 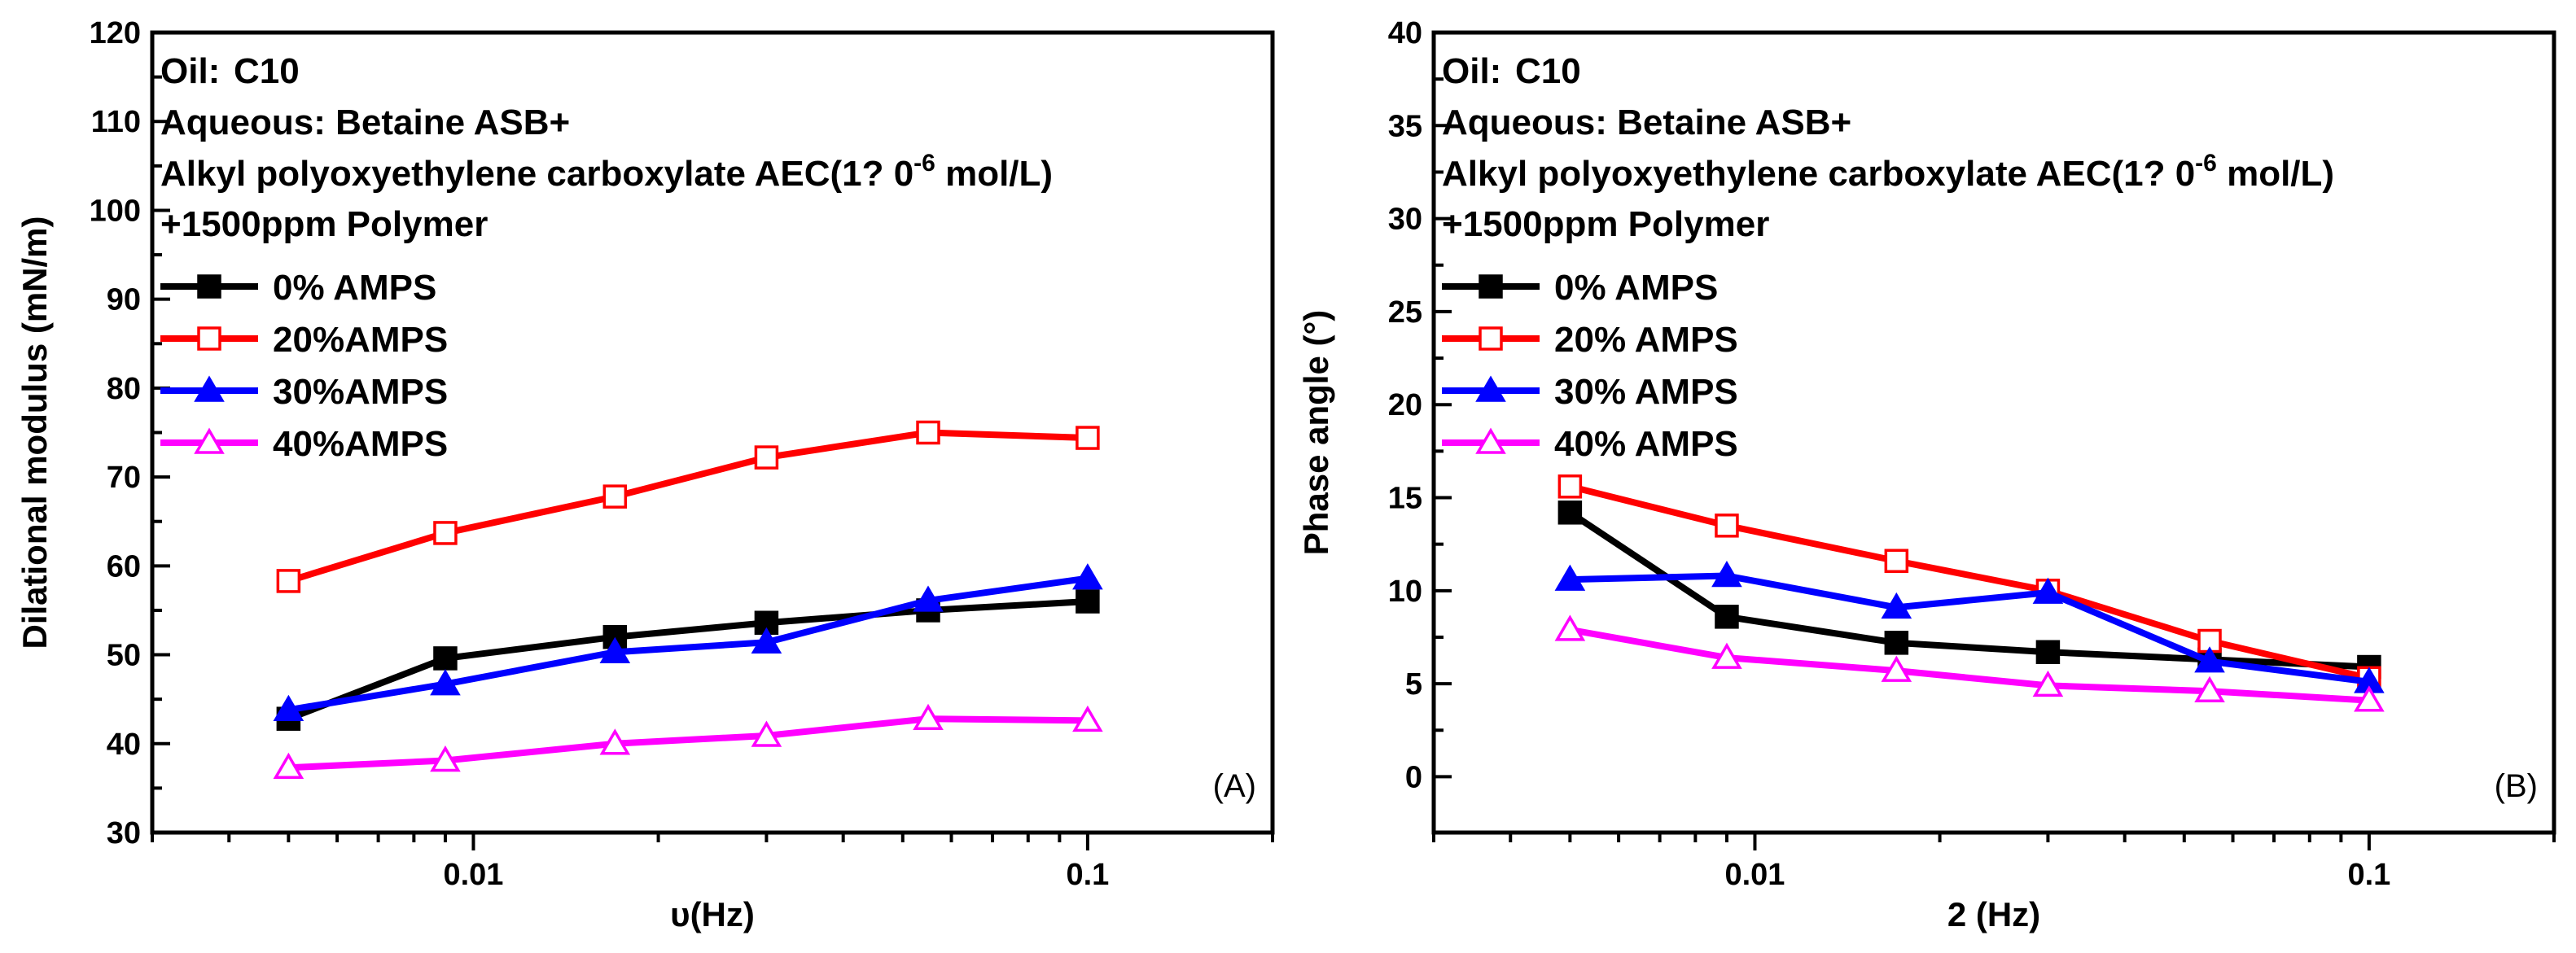 I want to click on legend-item: 30% AMPS, so click(x=1590, y=392).